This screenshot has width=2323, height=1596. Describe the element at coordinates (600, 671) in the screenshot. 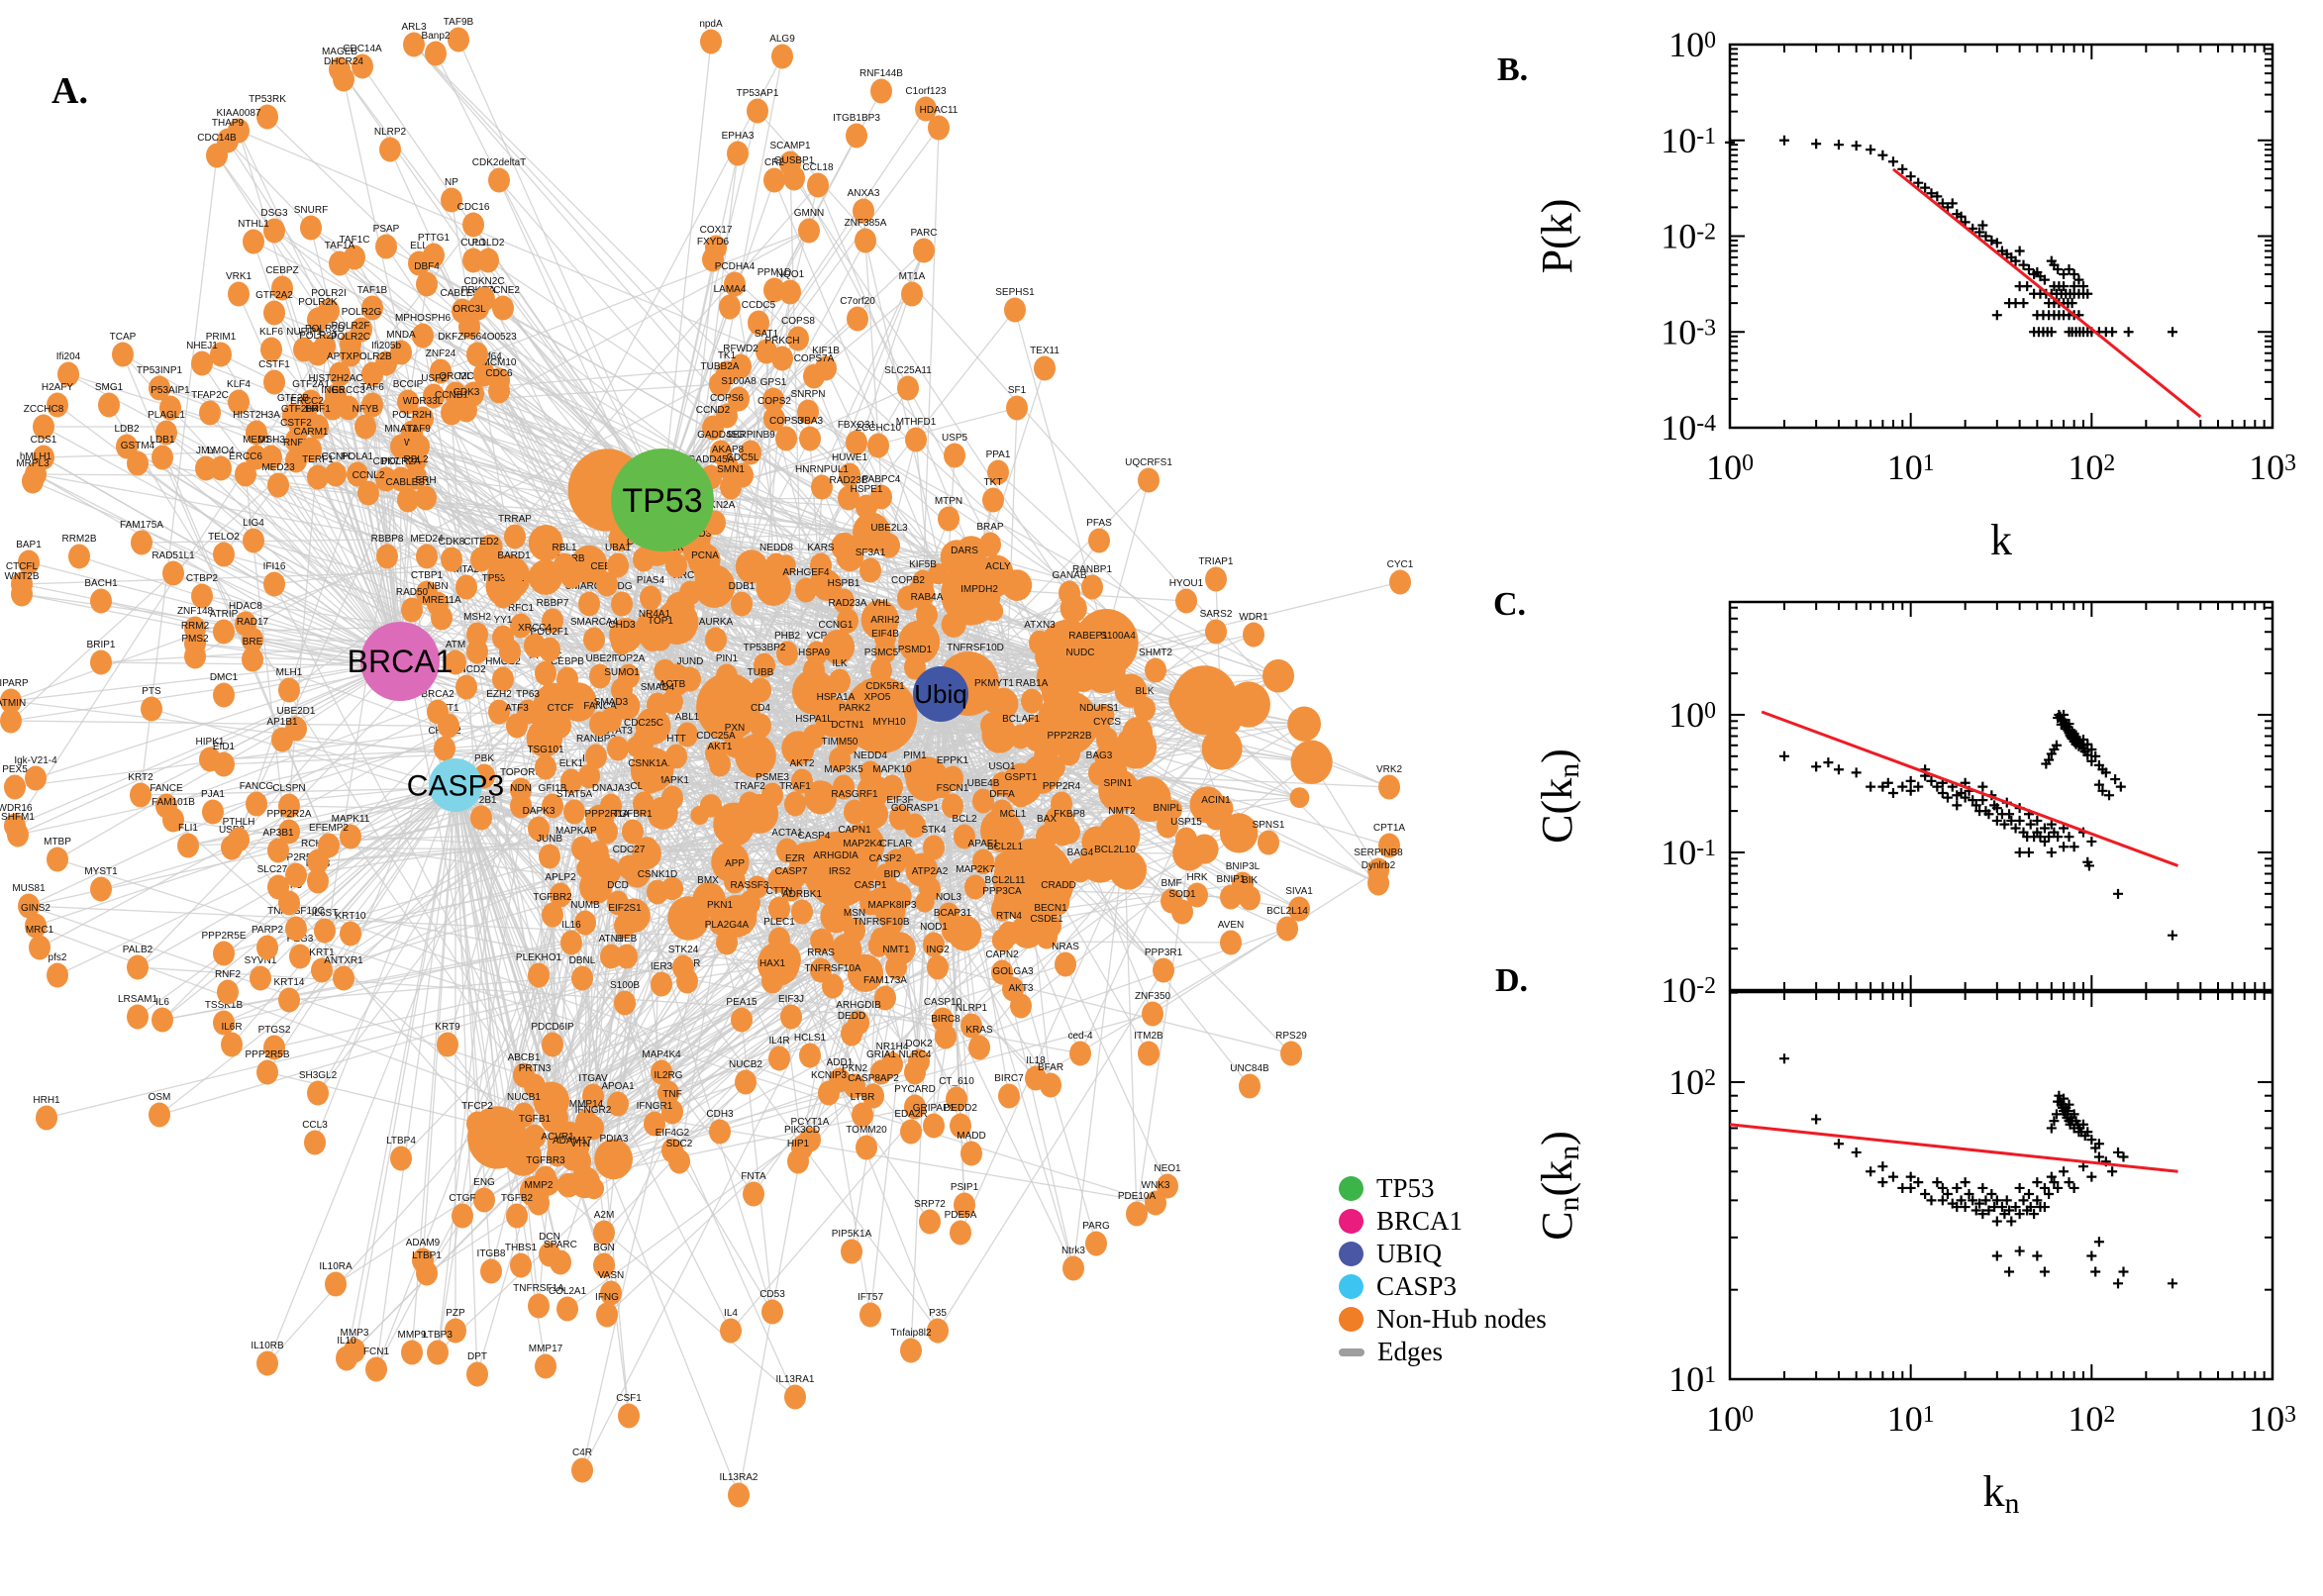

I see `network-node: UBE2I` at that location.